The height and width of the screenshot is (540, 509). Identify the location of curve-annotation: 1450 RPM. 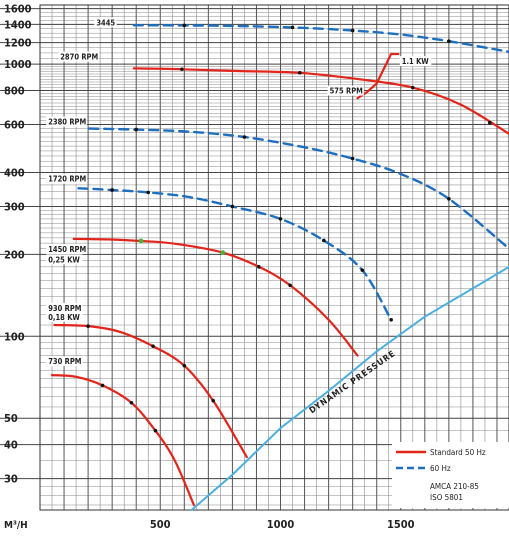
(67, 249).